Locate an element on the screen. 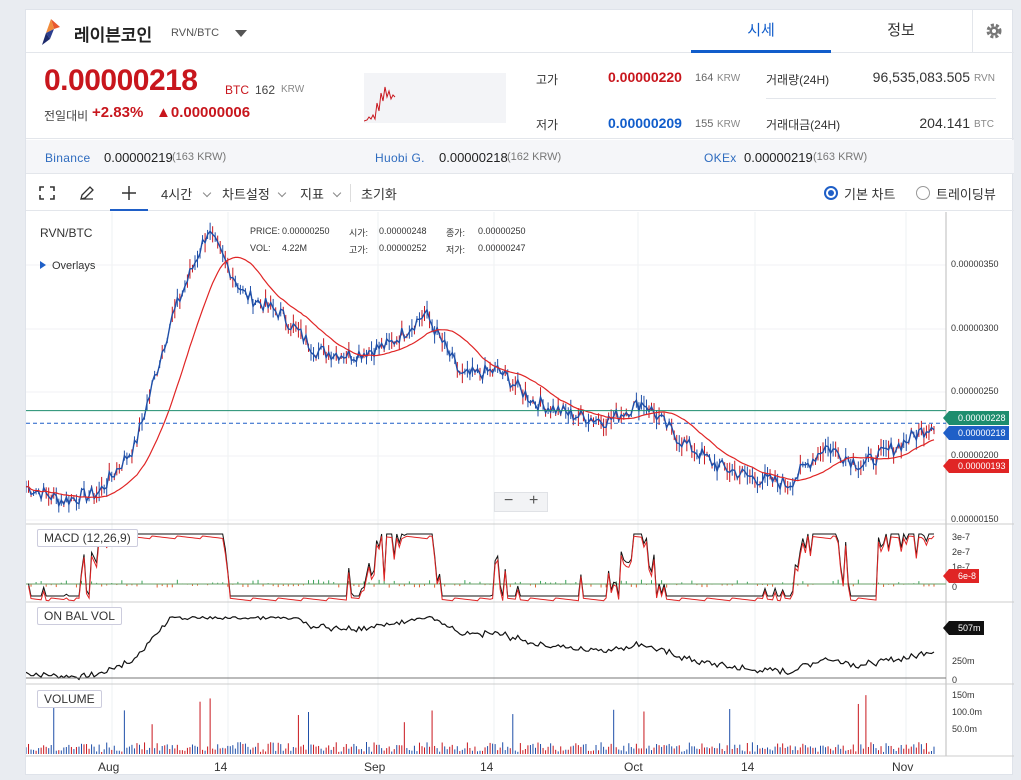  high-label: 고가 is located at coordinates (547, 80).